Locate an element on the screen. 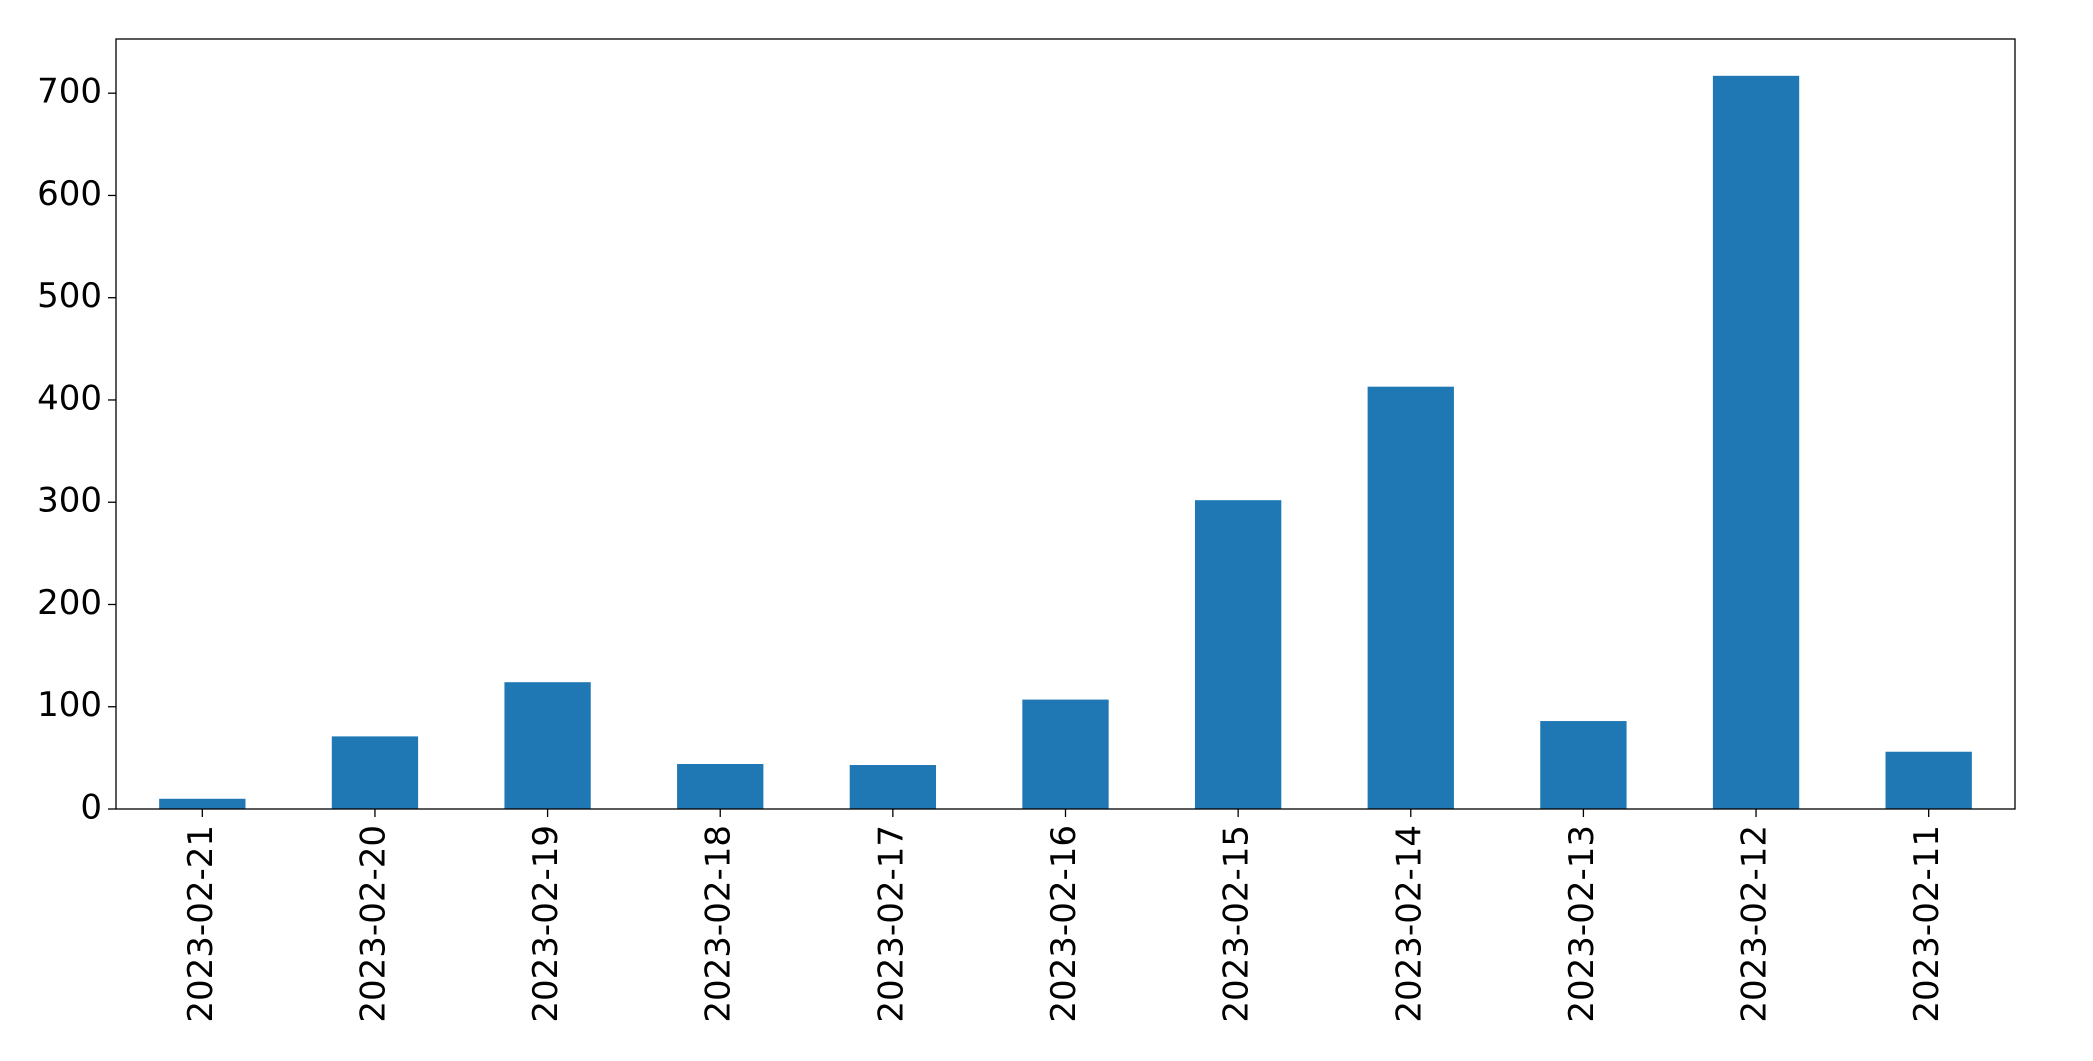 The image size is (2093, 1061). x-tick-label: 2023-02-12 is located at coordinates (1755, 924).